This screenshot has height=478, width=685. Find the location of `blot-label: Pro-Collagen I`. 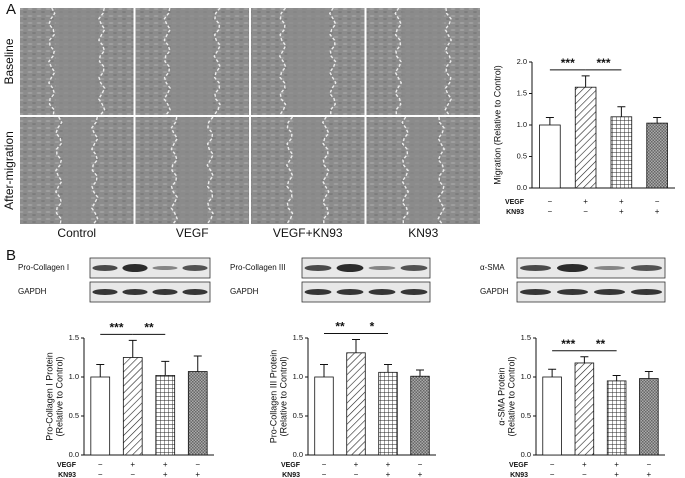

blot-label: Pro-Collagen I is located at coordinates (43, 267).